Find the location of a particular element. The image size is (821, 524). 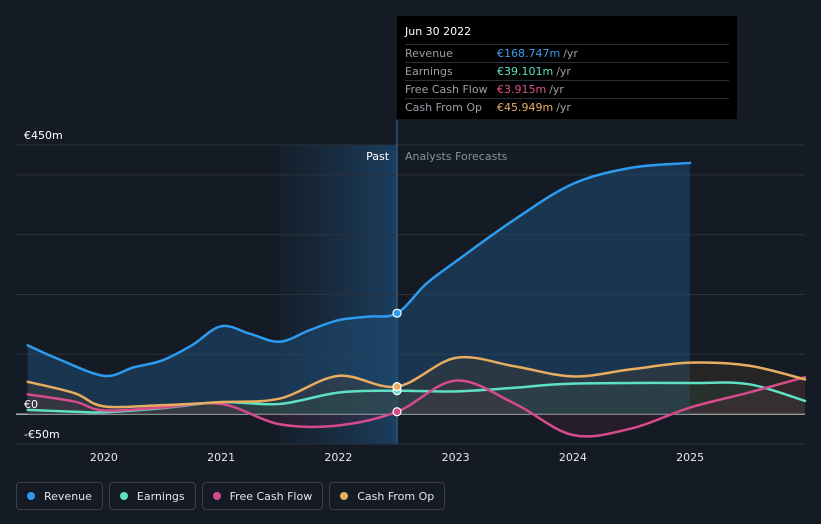

tooltip-name: Earnings is located at coordinates (429, 71).